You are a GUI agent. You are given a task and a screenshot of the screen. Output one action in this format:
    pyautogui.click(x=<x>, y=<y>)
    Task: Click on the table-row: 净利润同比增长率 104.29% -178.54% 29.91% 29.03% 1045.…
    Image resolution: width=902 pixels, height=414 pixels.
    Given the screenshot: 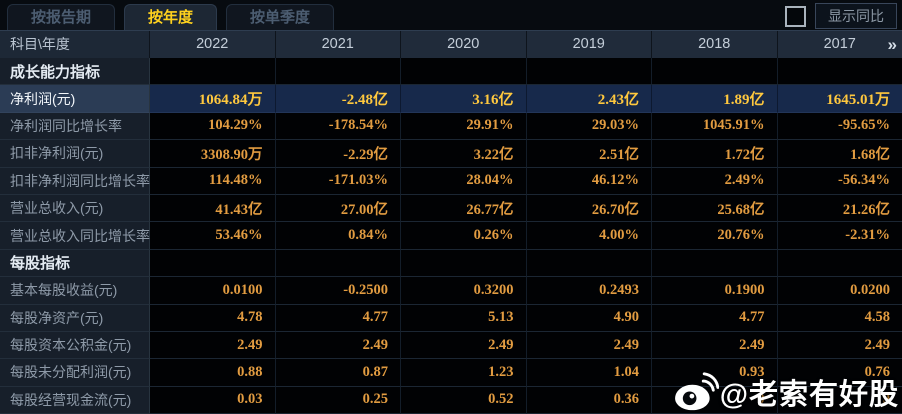 What is the action you would take?
    pyautogui.click(x=451, y=126)
    